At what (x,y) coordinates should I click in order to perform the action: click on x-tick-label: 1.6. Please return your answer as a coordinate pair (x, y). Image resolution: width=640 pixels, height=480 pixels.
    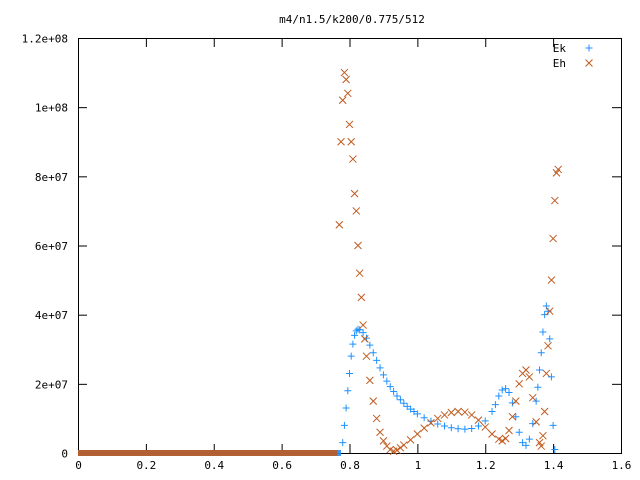
    Looking at the image, I should click on (622, 465).